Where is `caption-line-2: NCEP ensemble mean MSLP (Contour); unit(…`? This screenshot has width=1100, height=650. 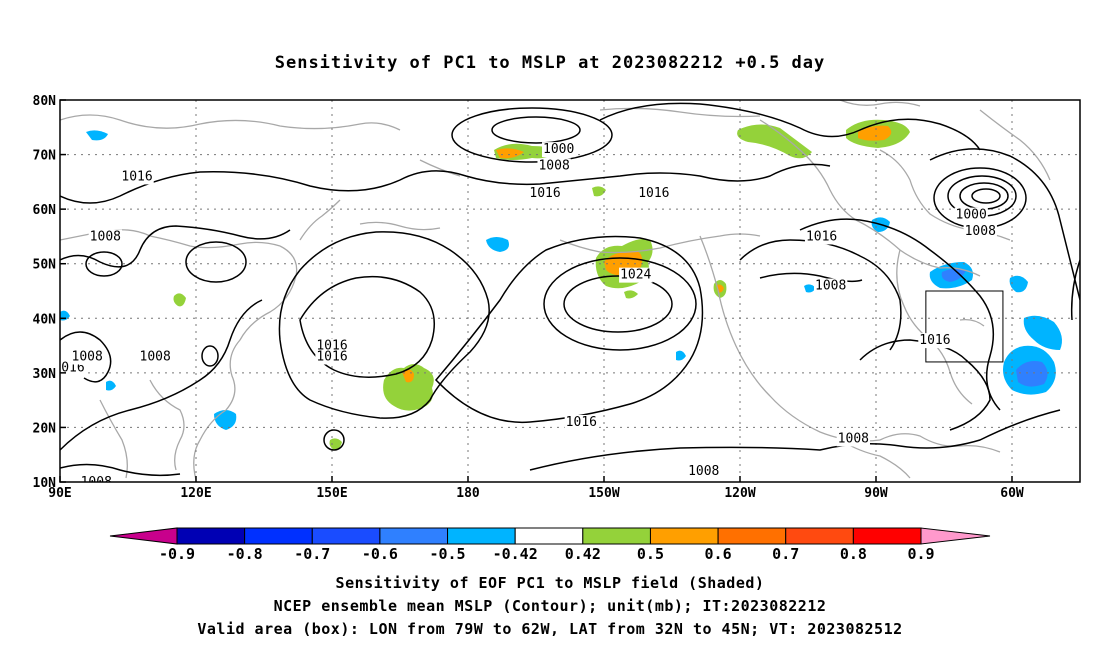
caption-line-2: NCEP ensemble mean MSLP (Contour); unit(… is located at coordinates (550, 606).